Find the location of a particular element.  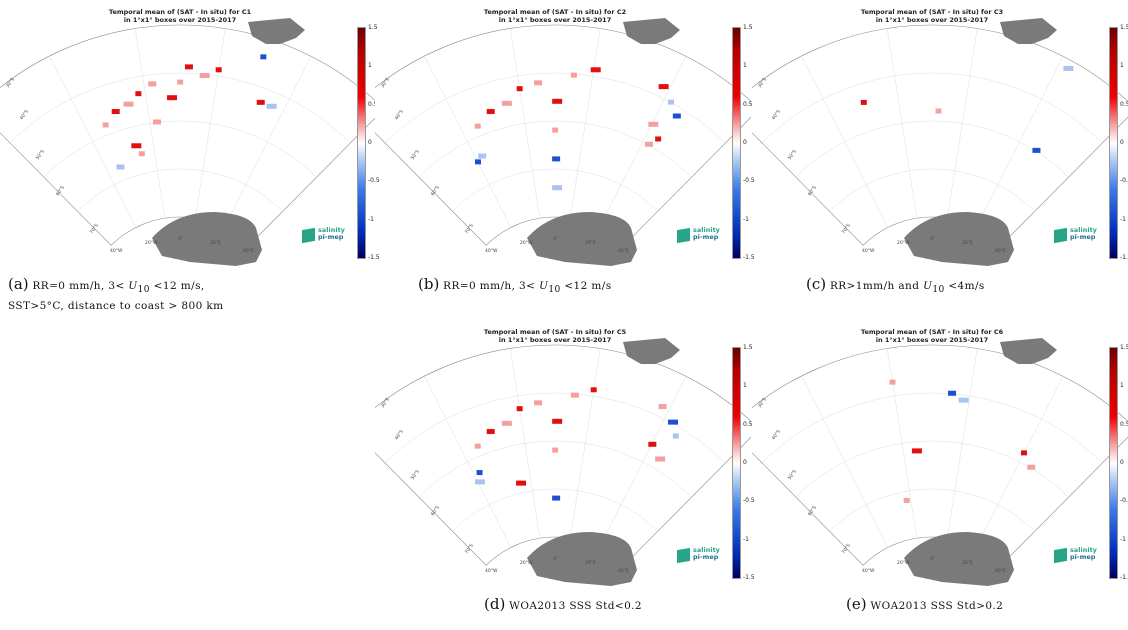

panel-title-line2: in 1°x1° boxes over 2015-2017 is located at coordinates (180, 20).